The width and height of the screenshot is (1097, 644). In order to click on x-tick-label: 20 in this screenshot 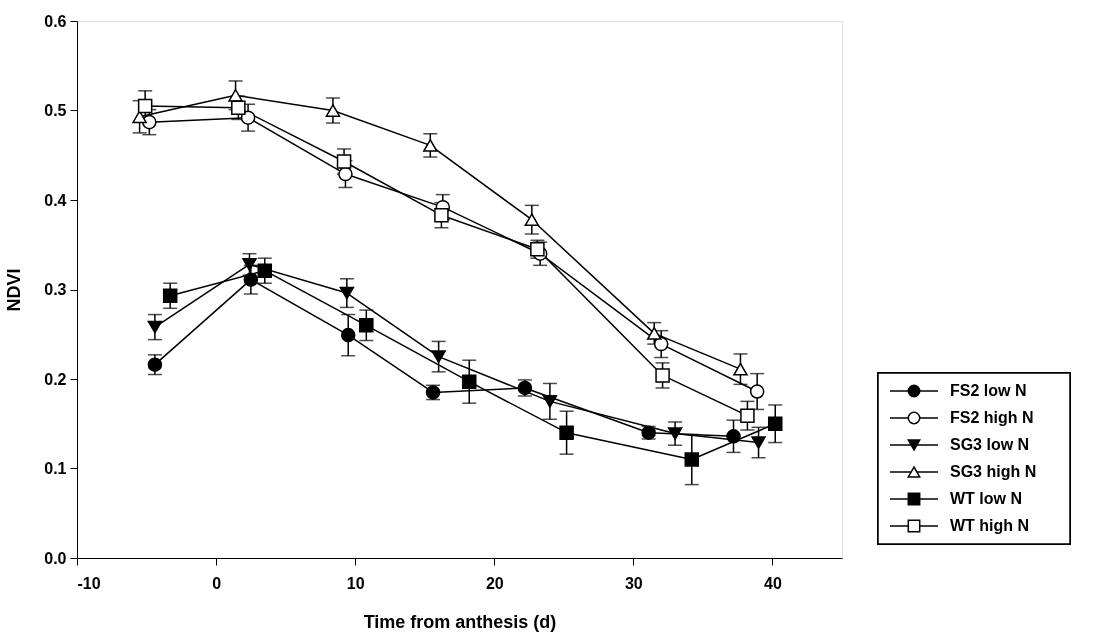, I will do `click(494, 583)`.